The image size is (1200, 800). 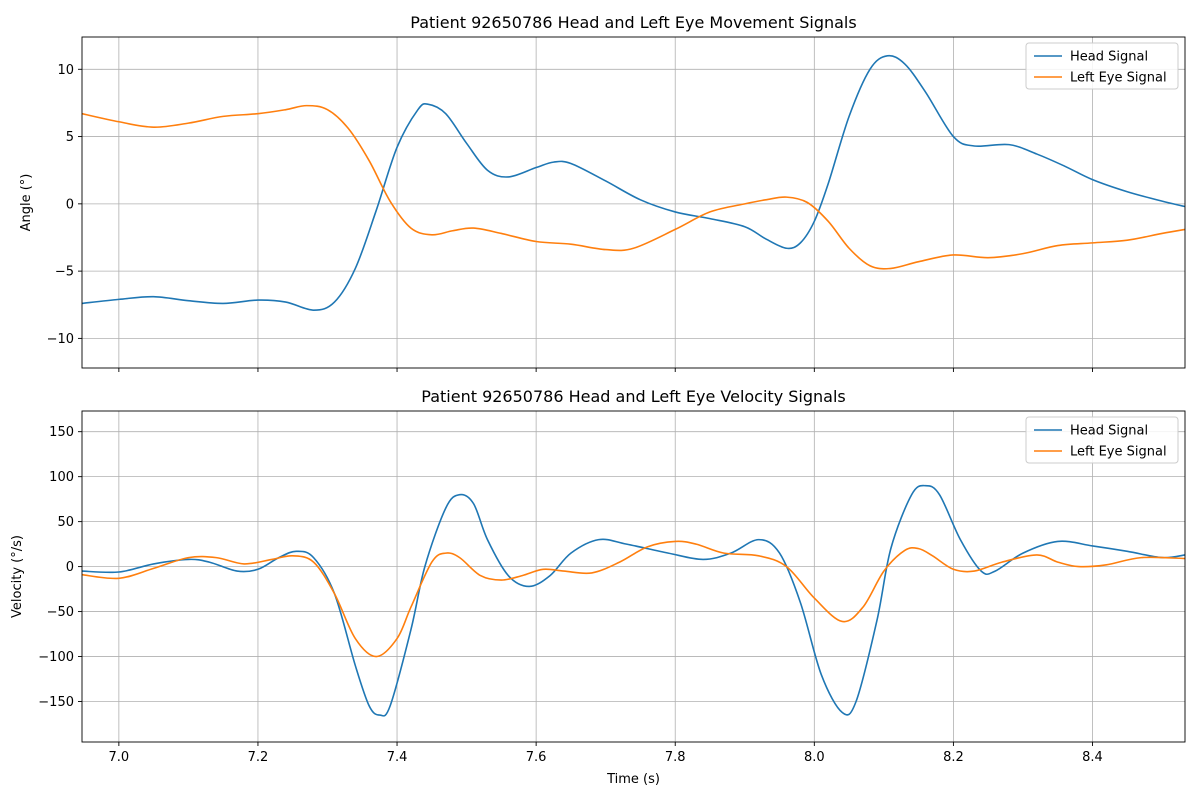 What do you see at coordinates (1109, 57) in the screenshot?
I see `angle-legend-label: Head Signal` at bounding box center [1109, 57].